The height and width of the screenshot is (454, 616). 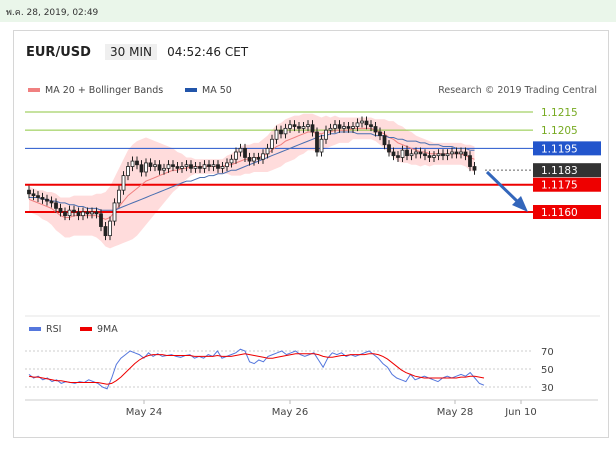 What do you see at coordinates (208, 52) in the screenshot?
I see `clock-text: 04:52:46 CET` at bounding box center [208, 52].